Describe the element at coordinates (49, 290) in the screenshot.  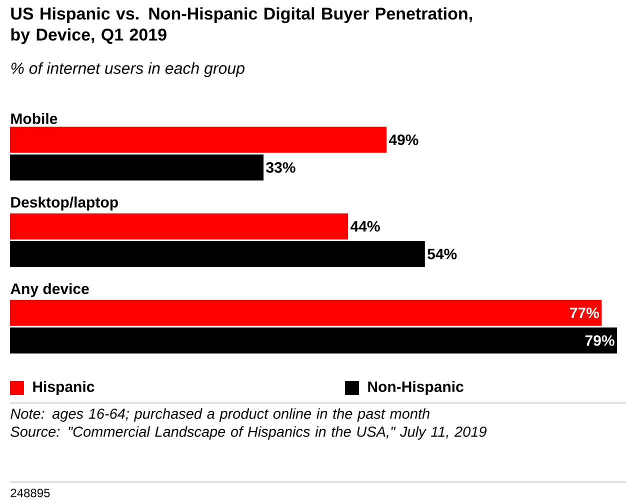
I see `y-tick-label: Any device` at that location.